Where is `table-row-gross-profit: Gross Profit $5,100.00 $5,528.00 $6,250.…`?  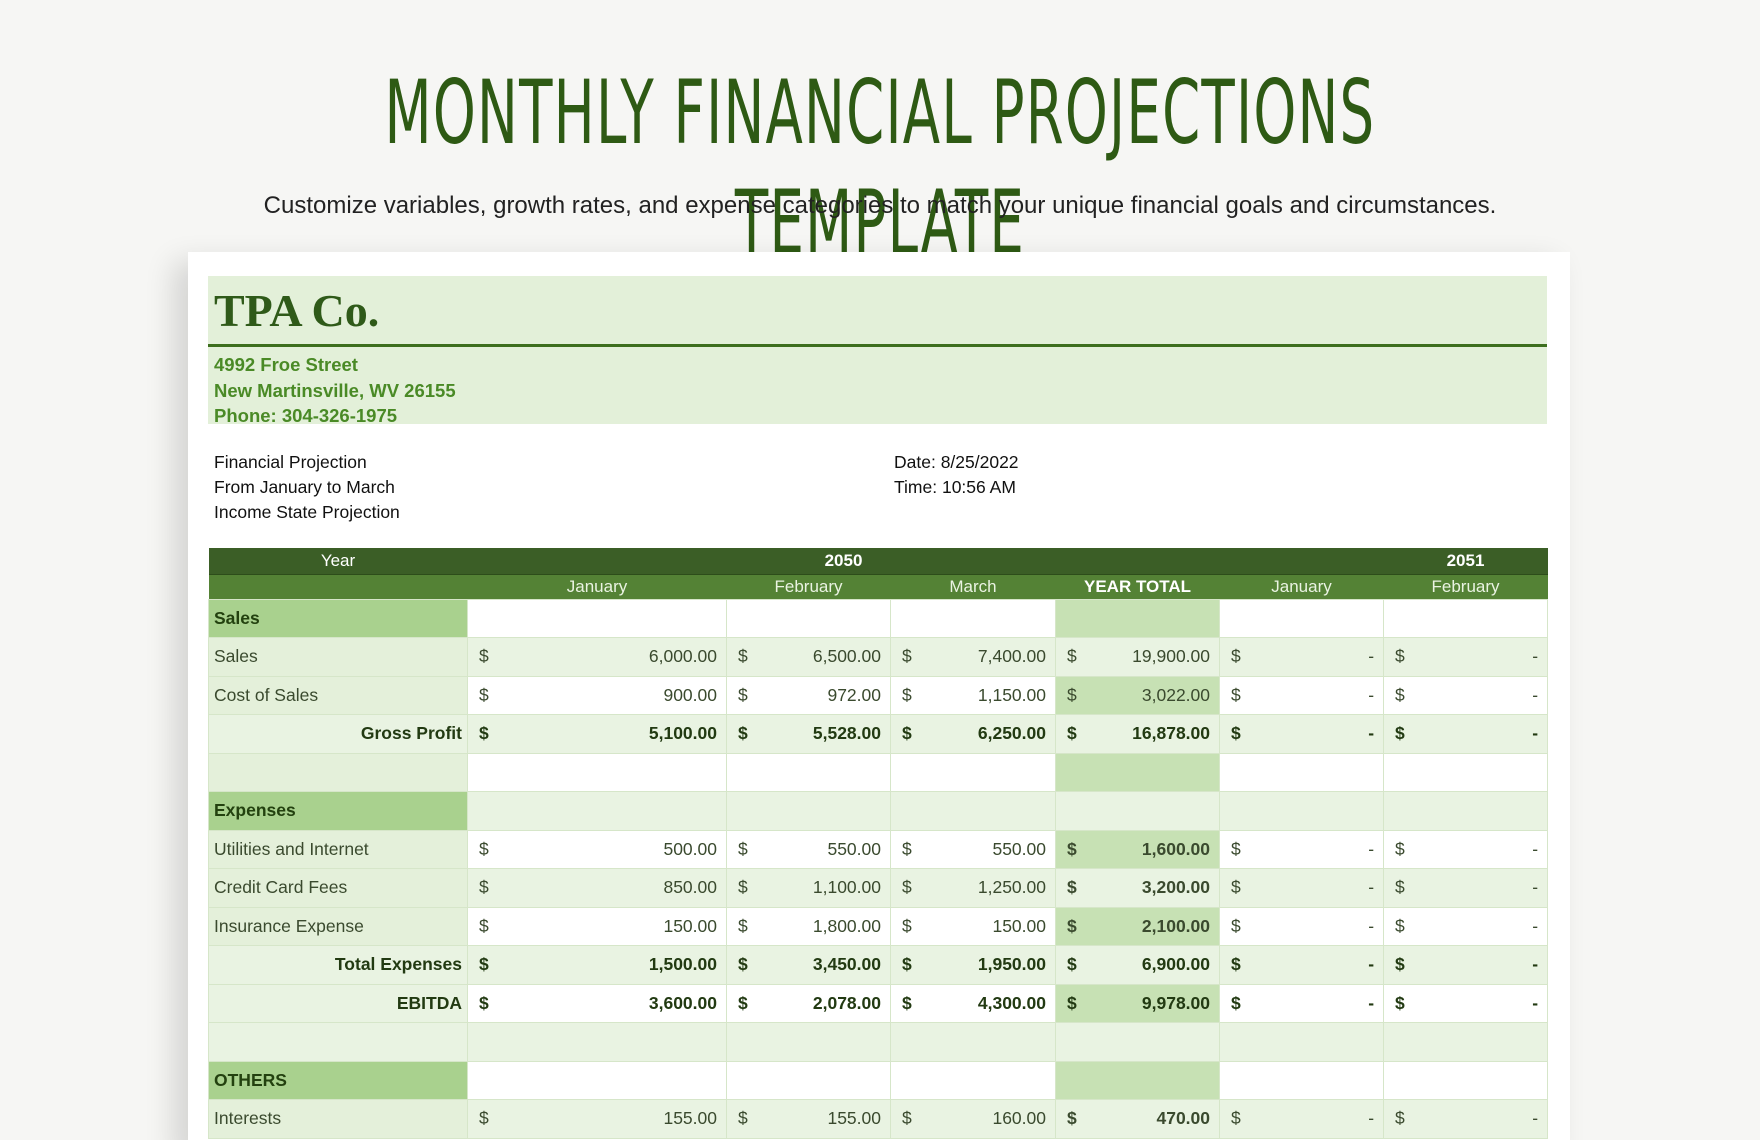 table-row-gross-profit: Gross Profit $5,100.00 $5,528.00 $6,250.… is located at coordinates (878, 734).